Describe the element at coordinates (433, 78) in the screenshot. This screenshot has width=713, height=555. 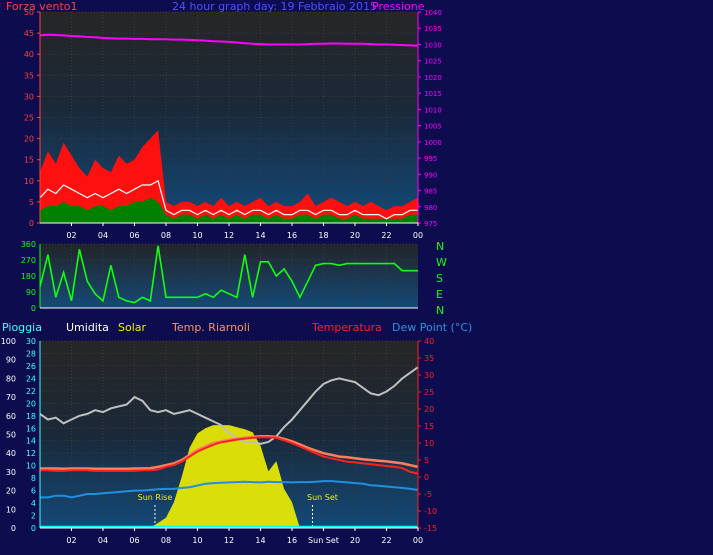
I see `pressure-ytick-label-9: 1020` at that location.